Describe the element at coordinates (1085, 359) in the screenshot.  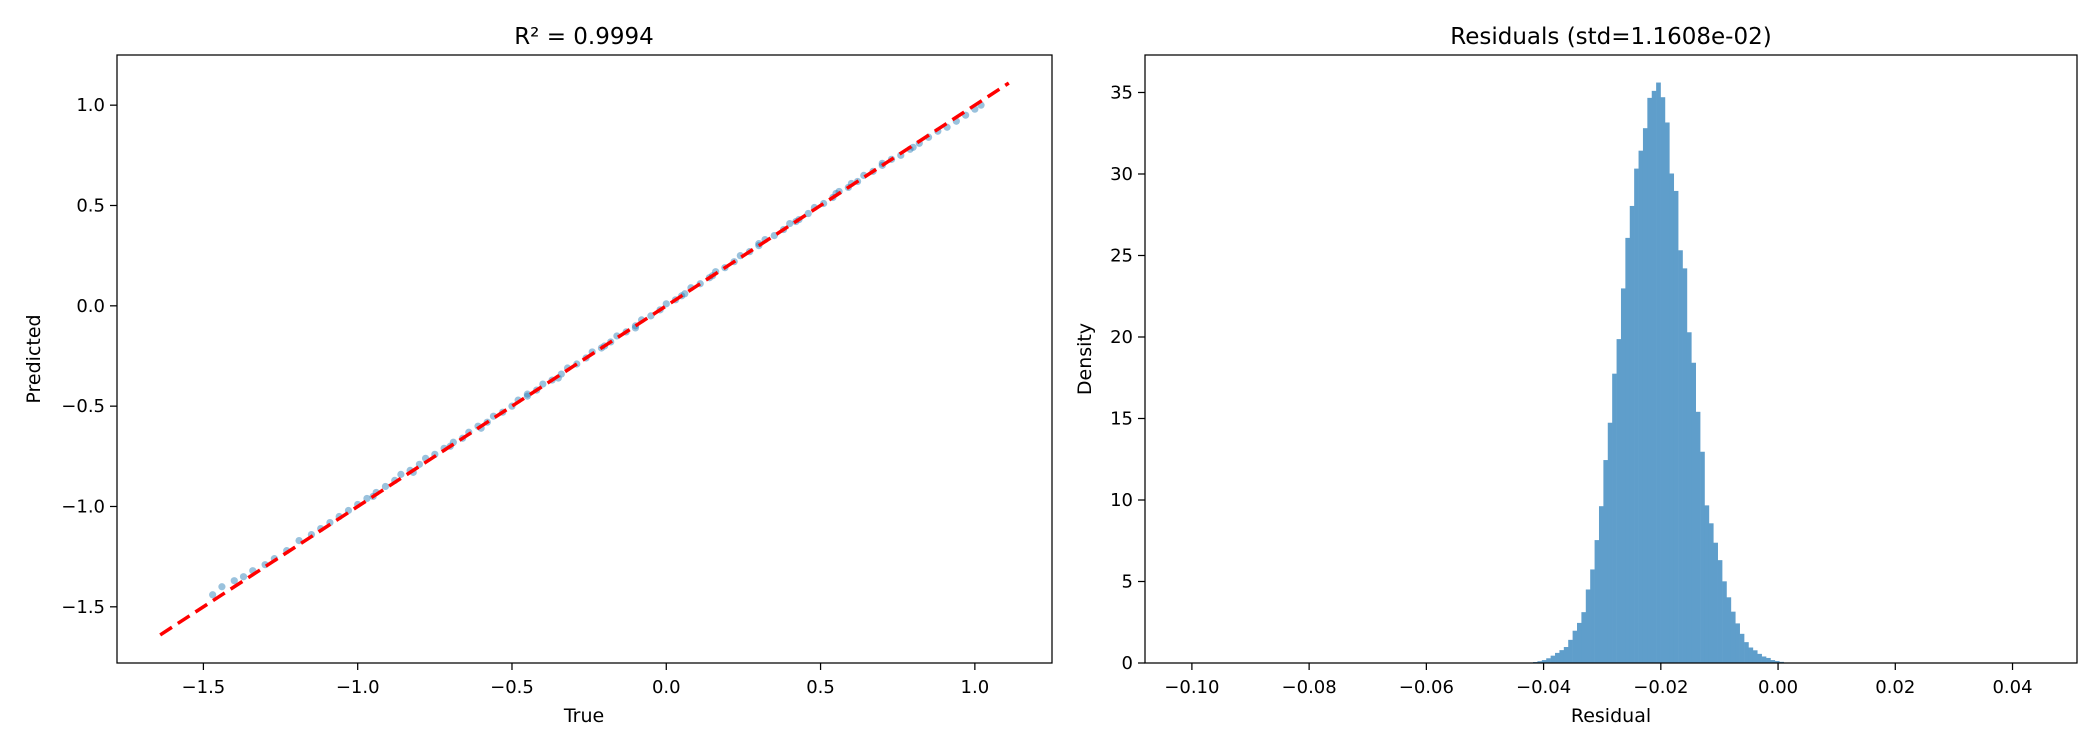
I see `histogram-ylabel: Density` at that location.